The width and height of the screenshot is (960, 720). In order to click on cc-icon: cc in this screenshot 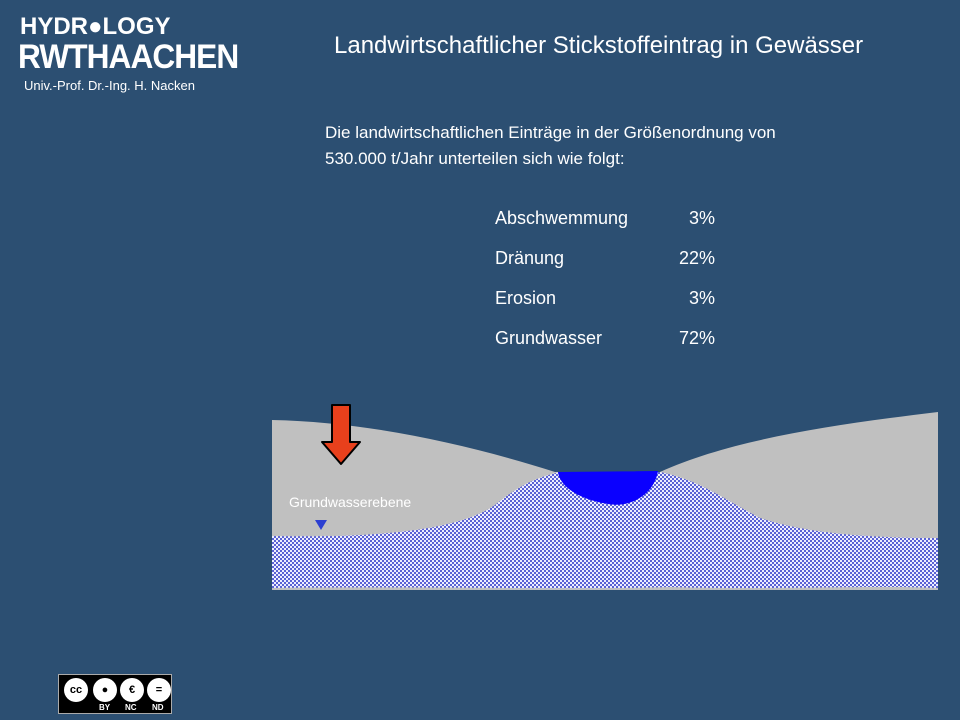, I will do `click(76, 690)`.